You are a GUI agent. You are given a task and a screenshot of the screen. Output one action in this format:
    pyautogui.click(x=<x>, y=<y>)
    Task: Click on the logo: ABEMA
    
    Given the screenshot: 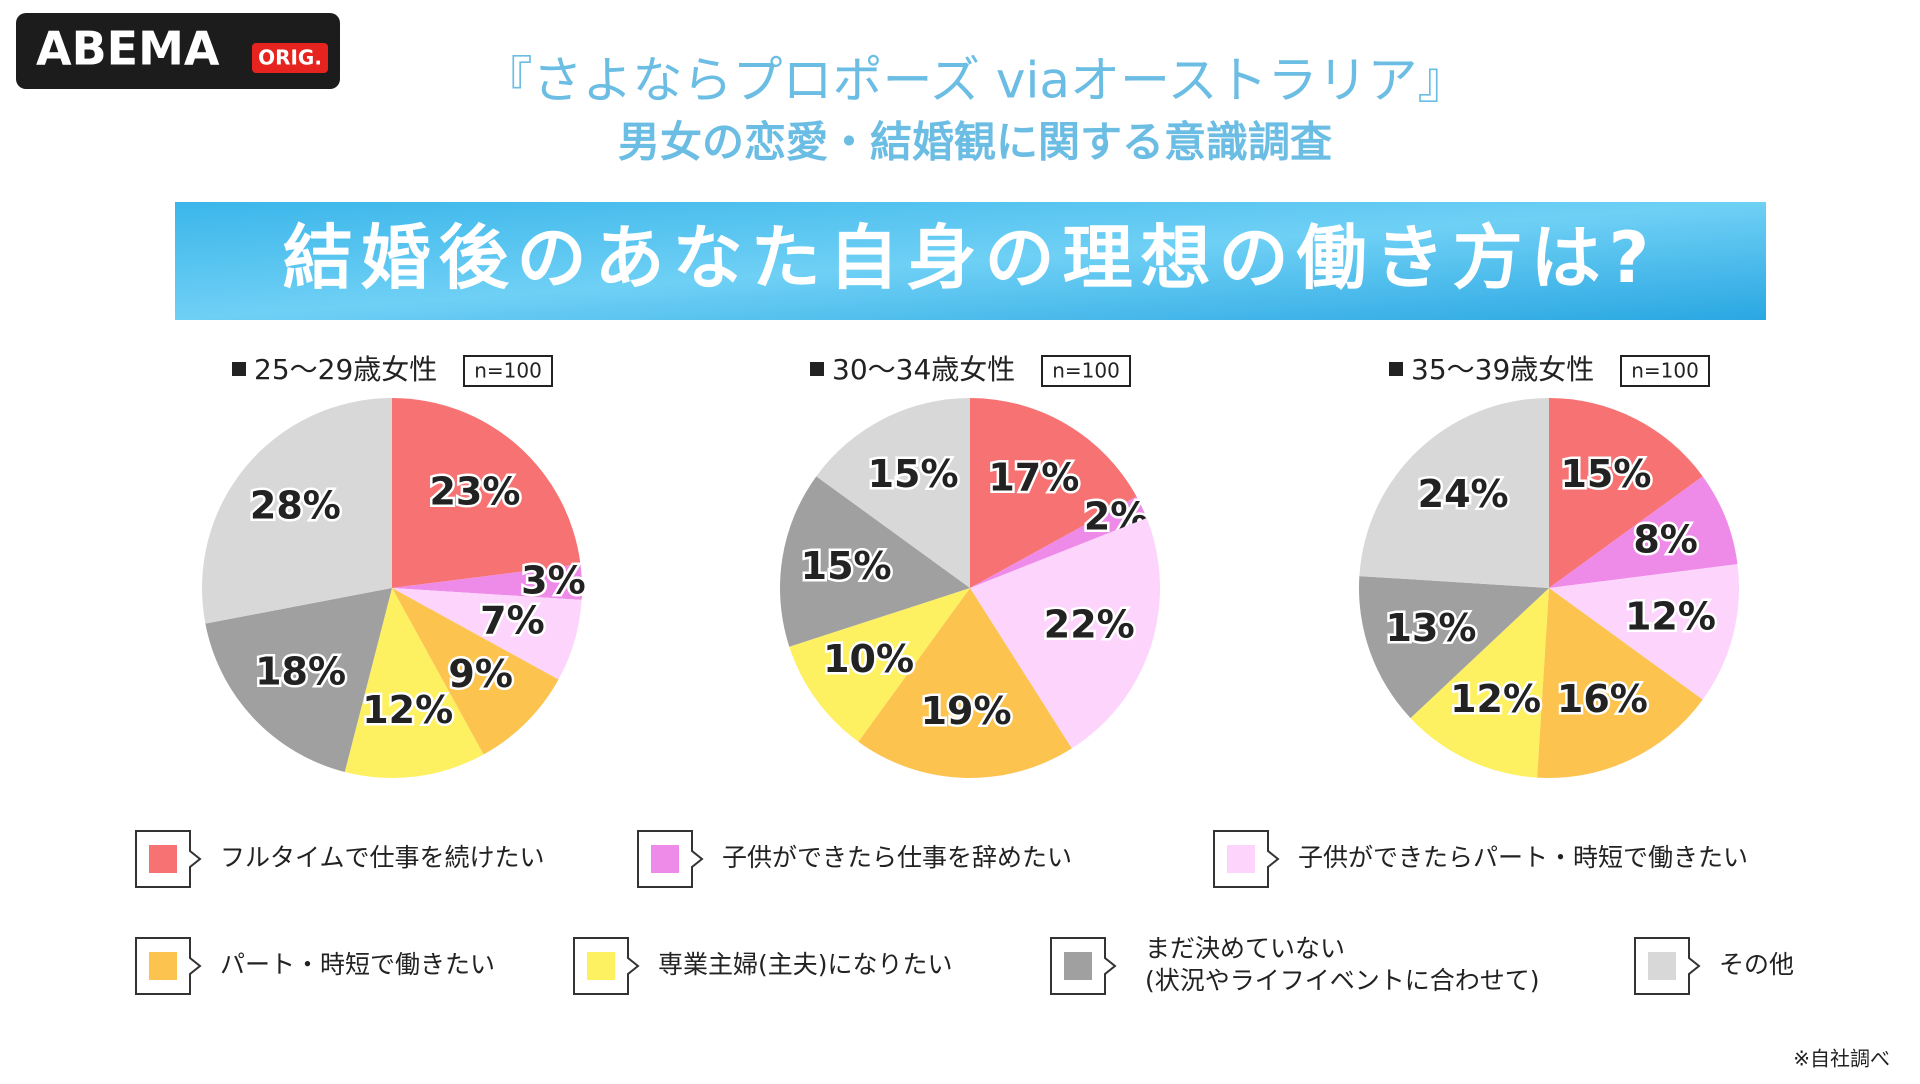 What is the action you would take?
    pyautogui.click(x=128, y=49)
    